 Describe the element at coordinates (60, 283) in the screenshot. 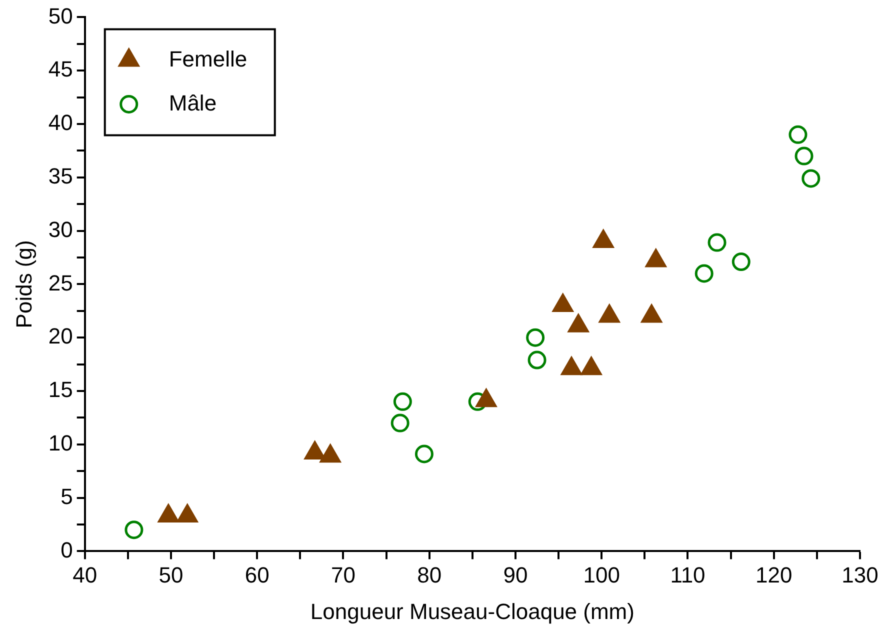

I see `y-tick-label: 25` at that location.